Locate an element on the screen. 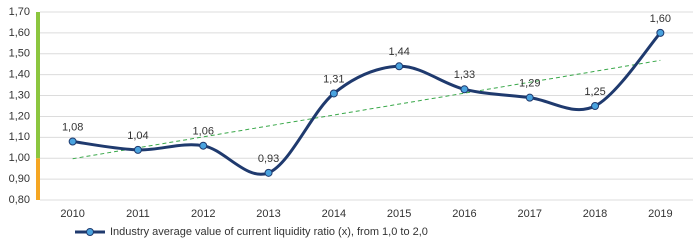 Image resolution: width=699 pixels, height=245 pixels. data-label: 1,25 is located at coordinates (594, 92).